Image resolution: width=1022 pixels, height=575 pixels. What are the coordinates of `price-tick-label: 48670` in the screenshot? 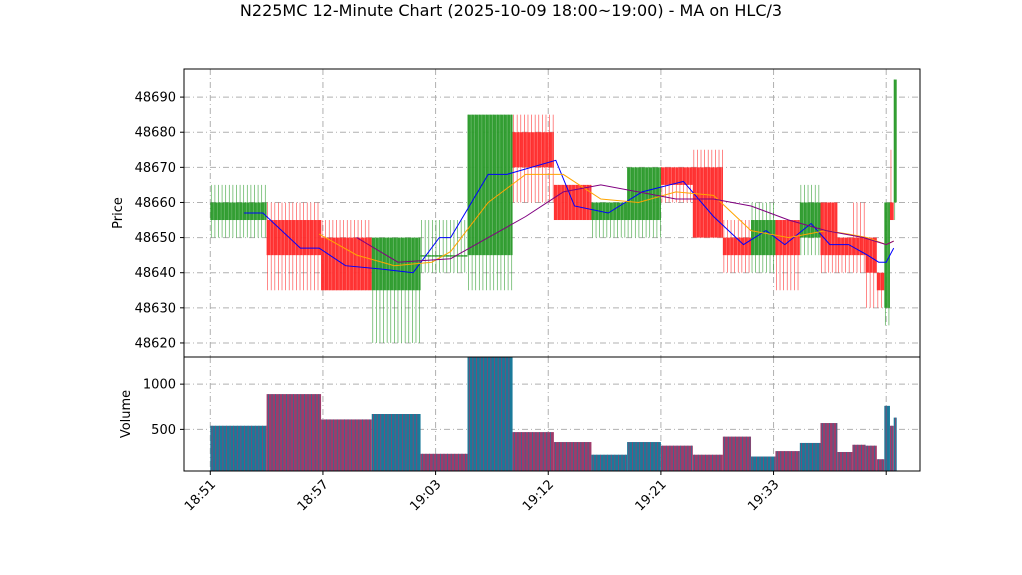 It's located at (155, 168).